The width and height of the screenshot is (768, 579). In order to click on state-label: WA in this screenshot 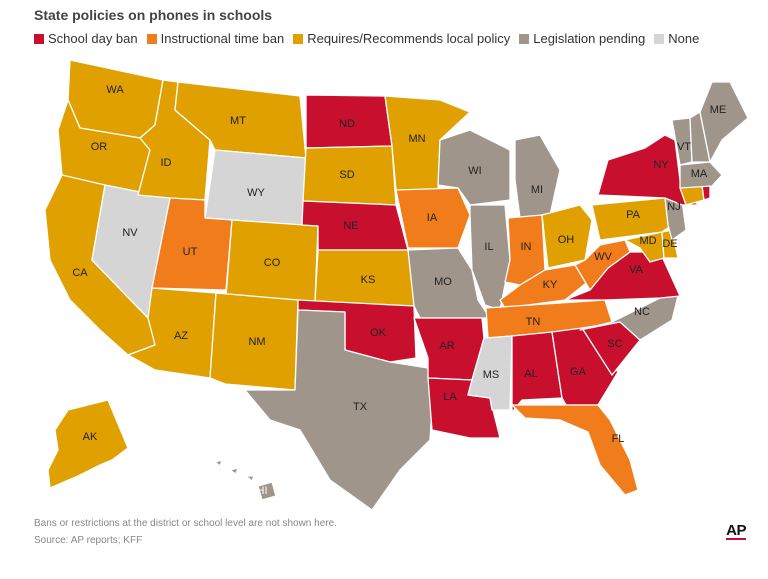, I will do `click(115, 90)`.